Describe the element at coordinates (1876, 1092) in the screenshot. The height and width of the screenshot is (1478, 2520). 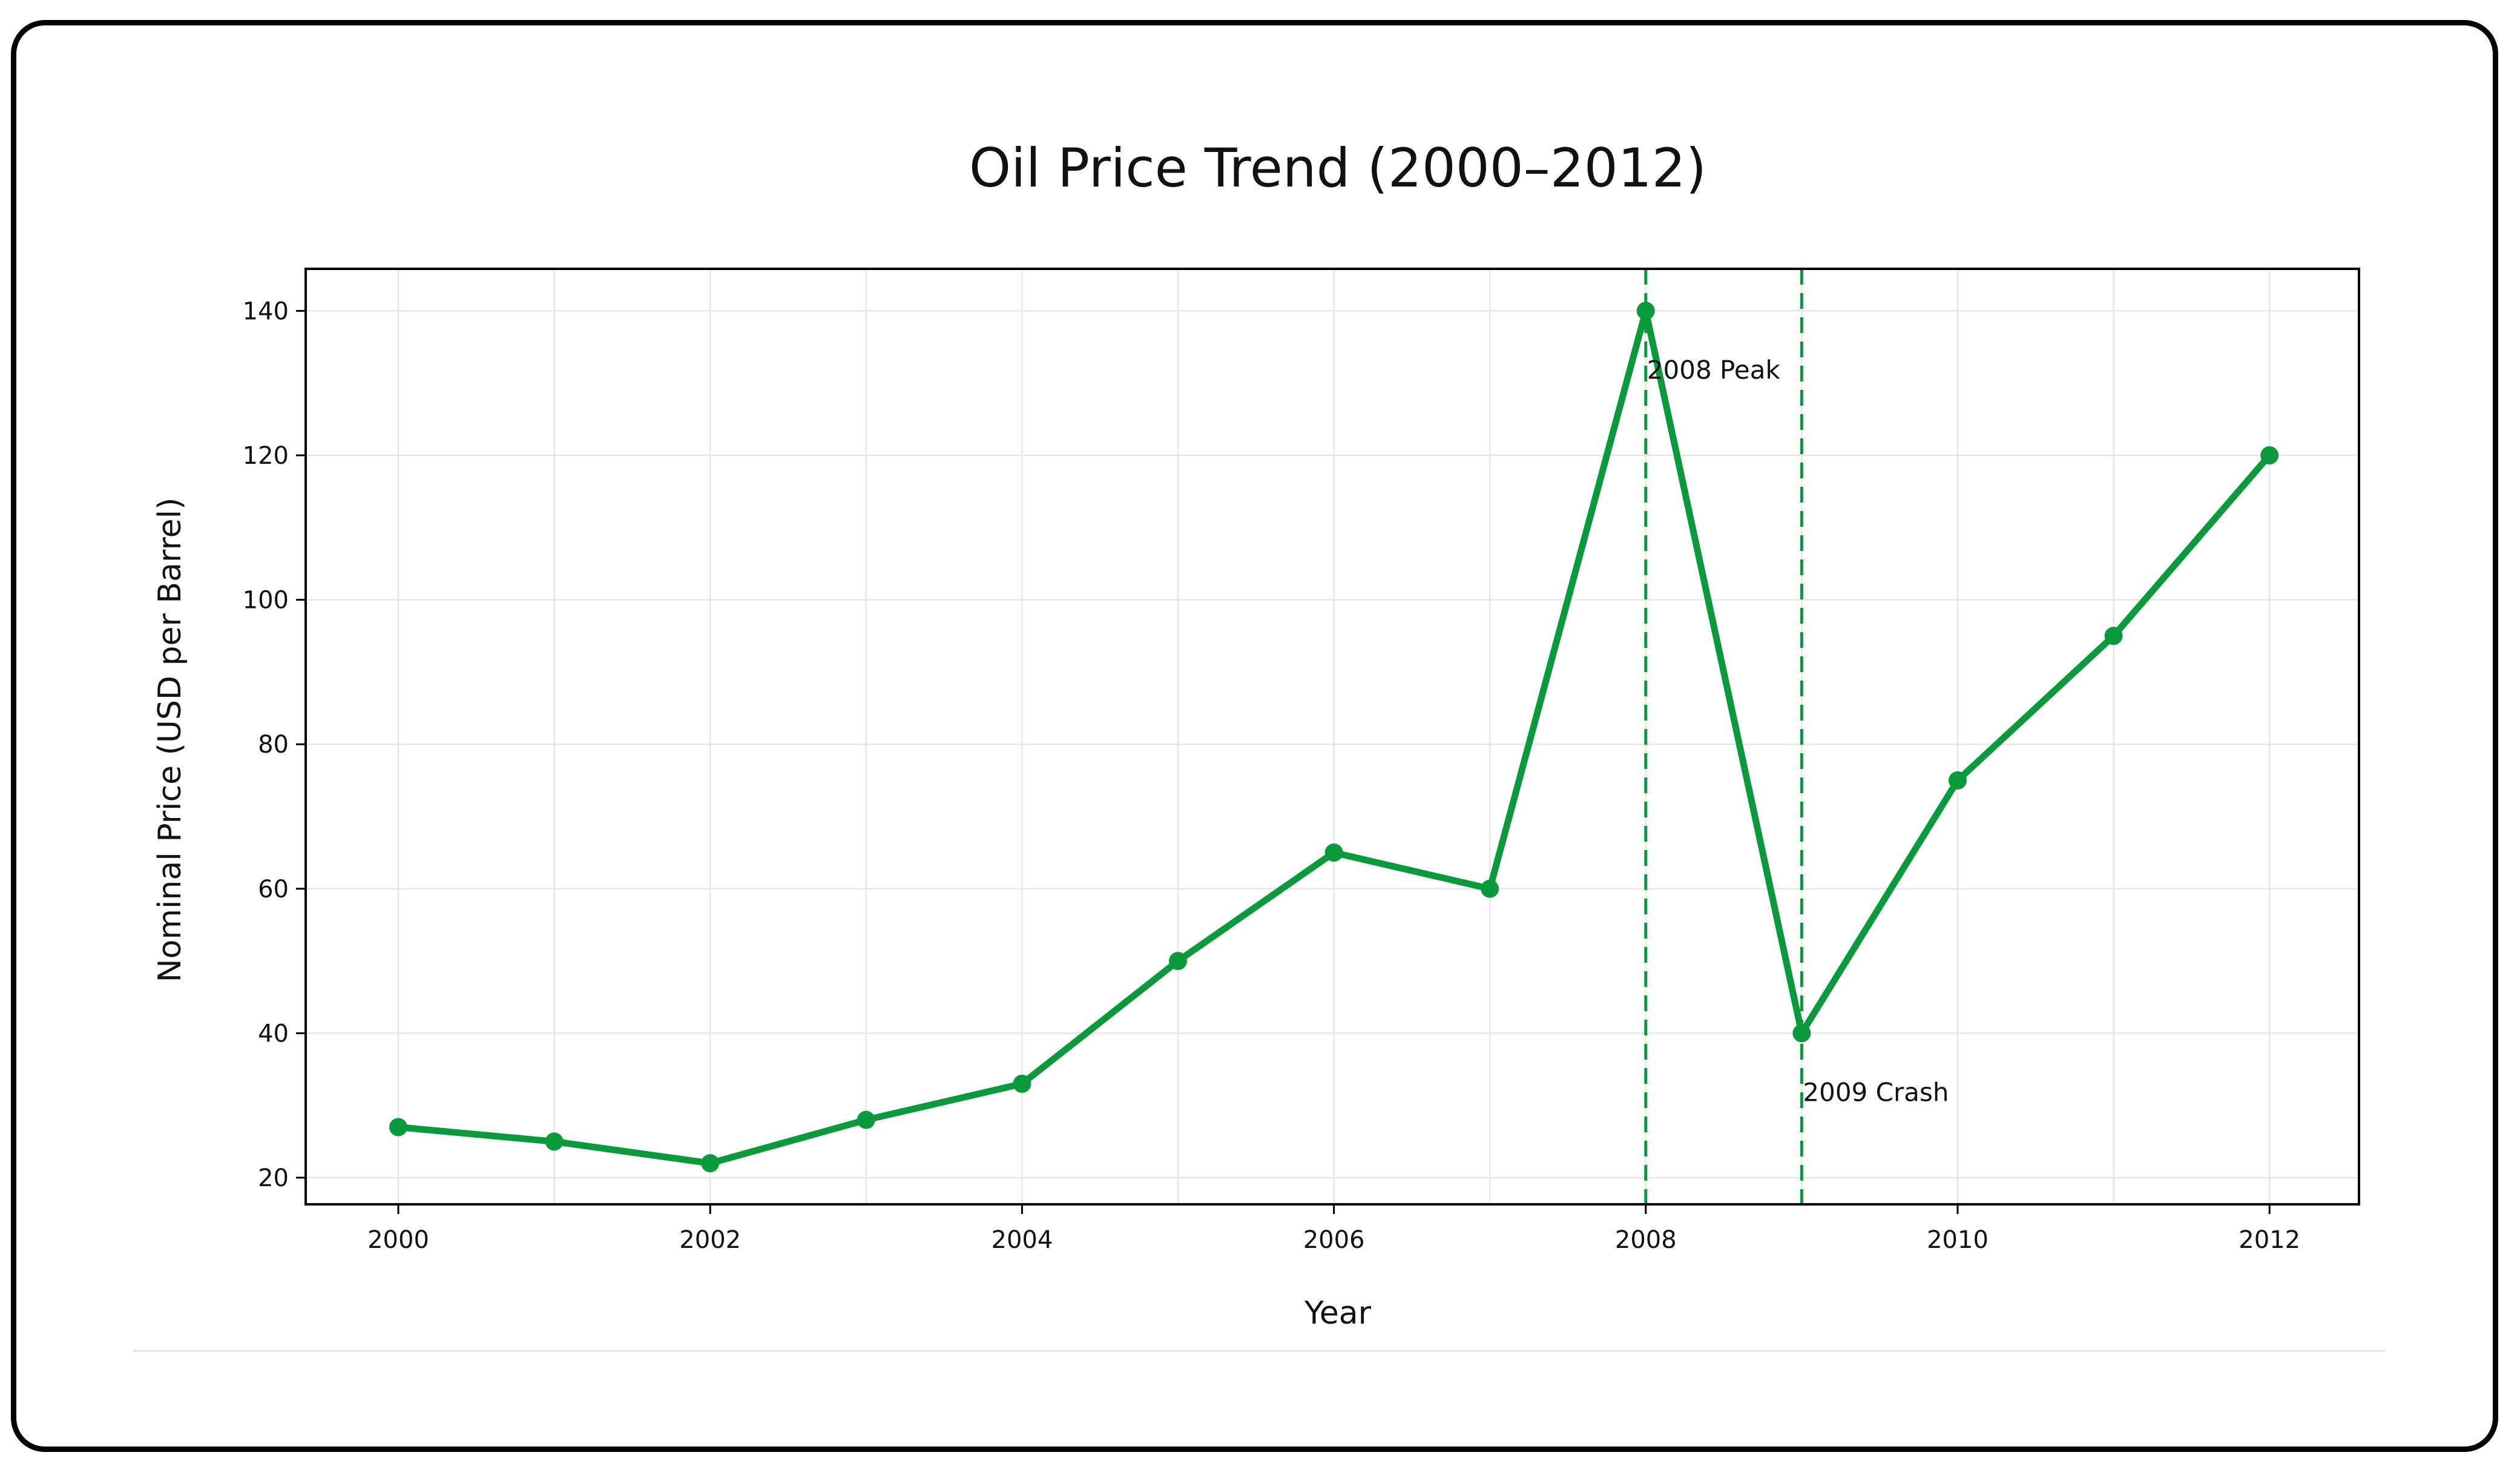
I see `annotation-label: 2009 Crash` at that location.